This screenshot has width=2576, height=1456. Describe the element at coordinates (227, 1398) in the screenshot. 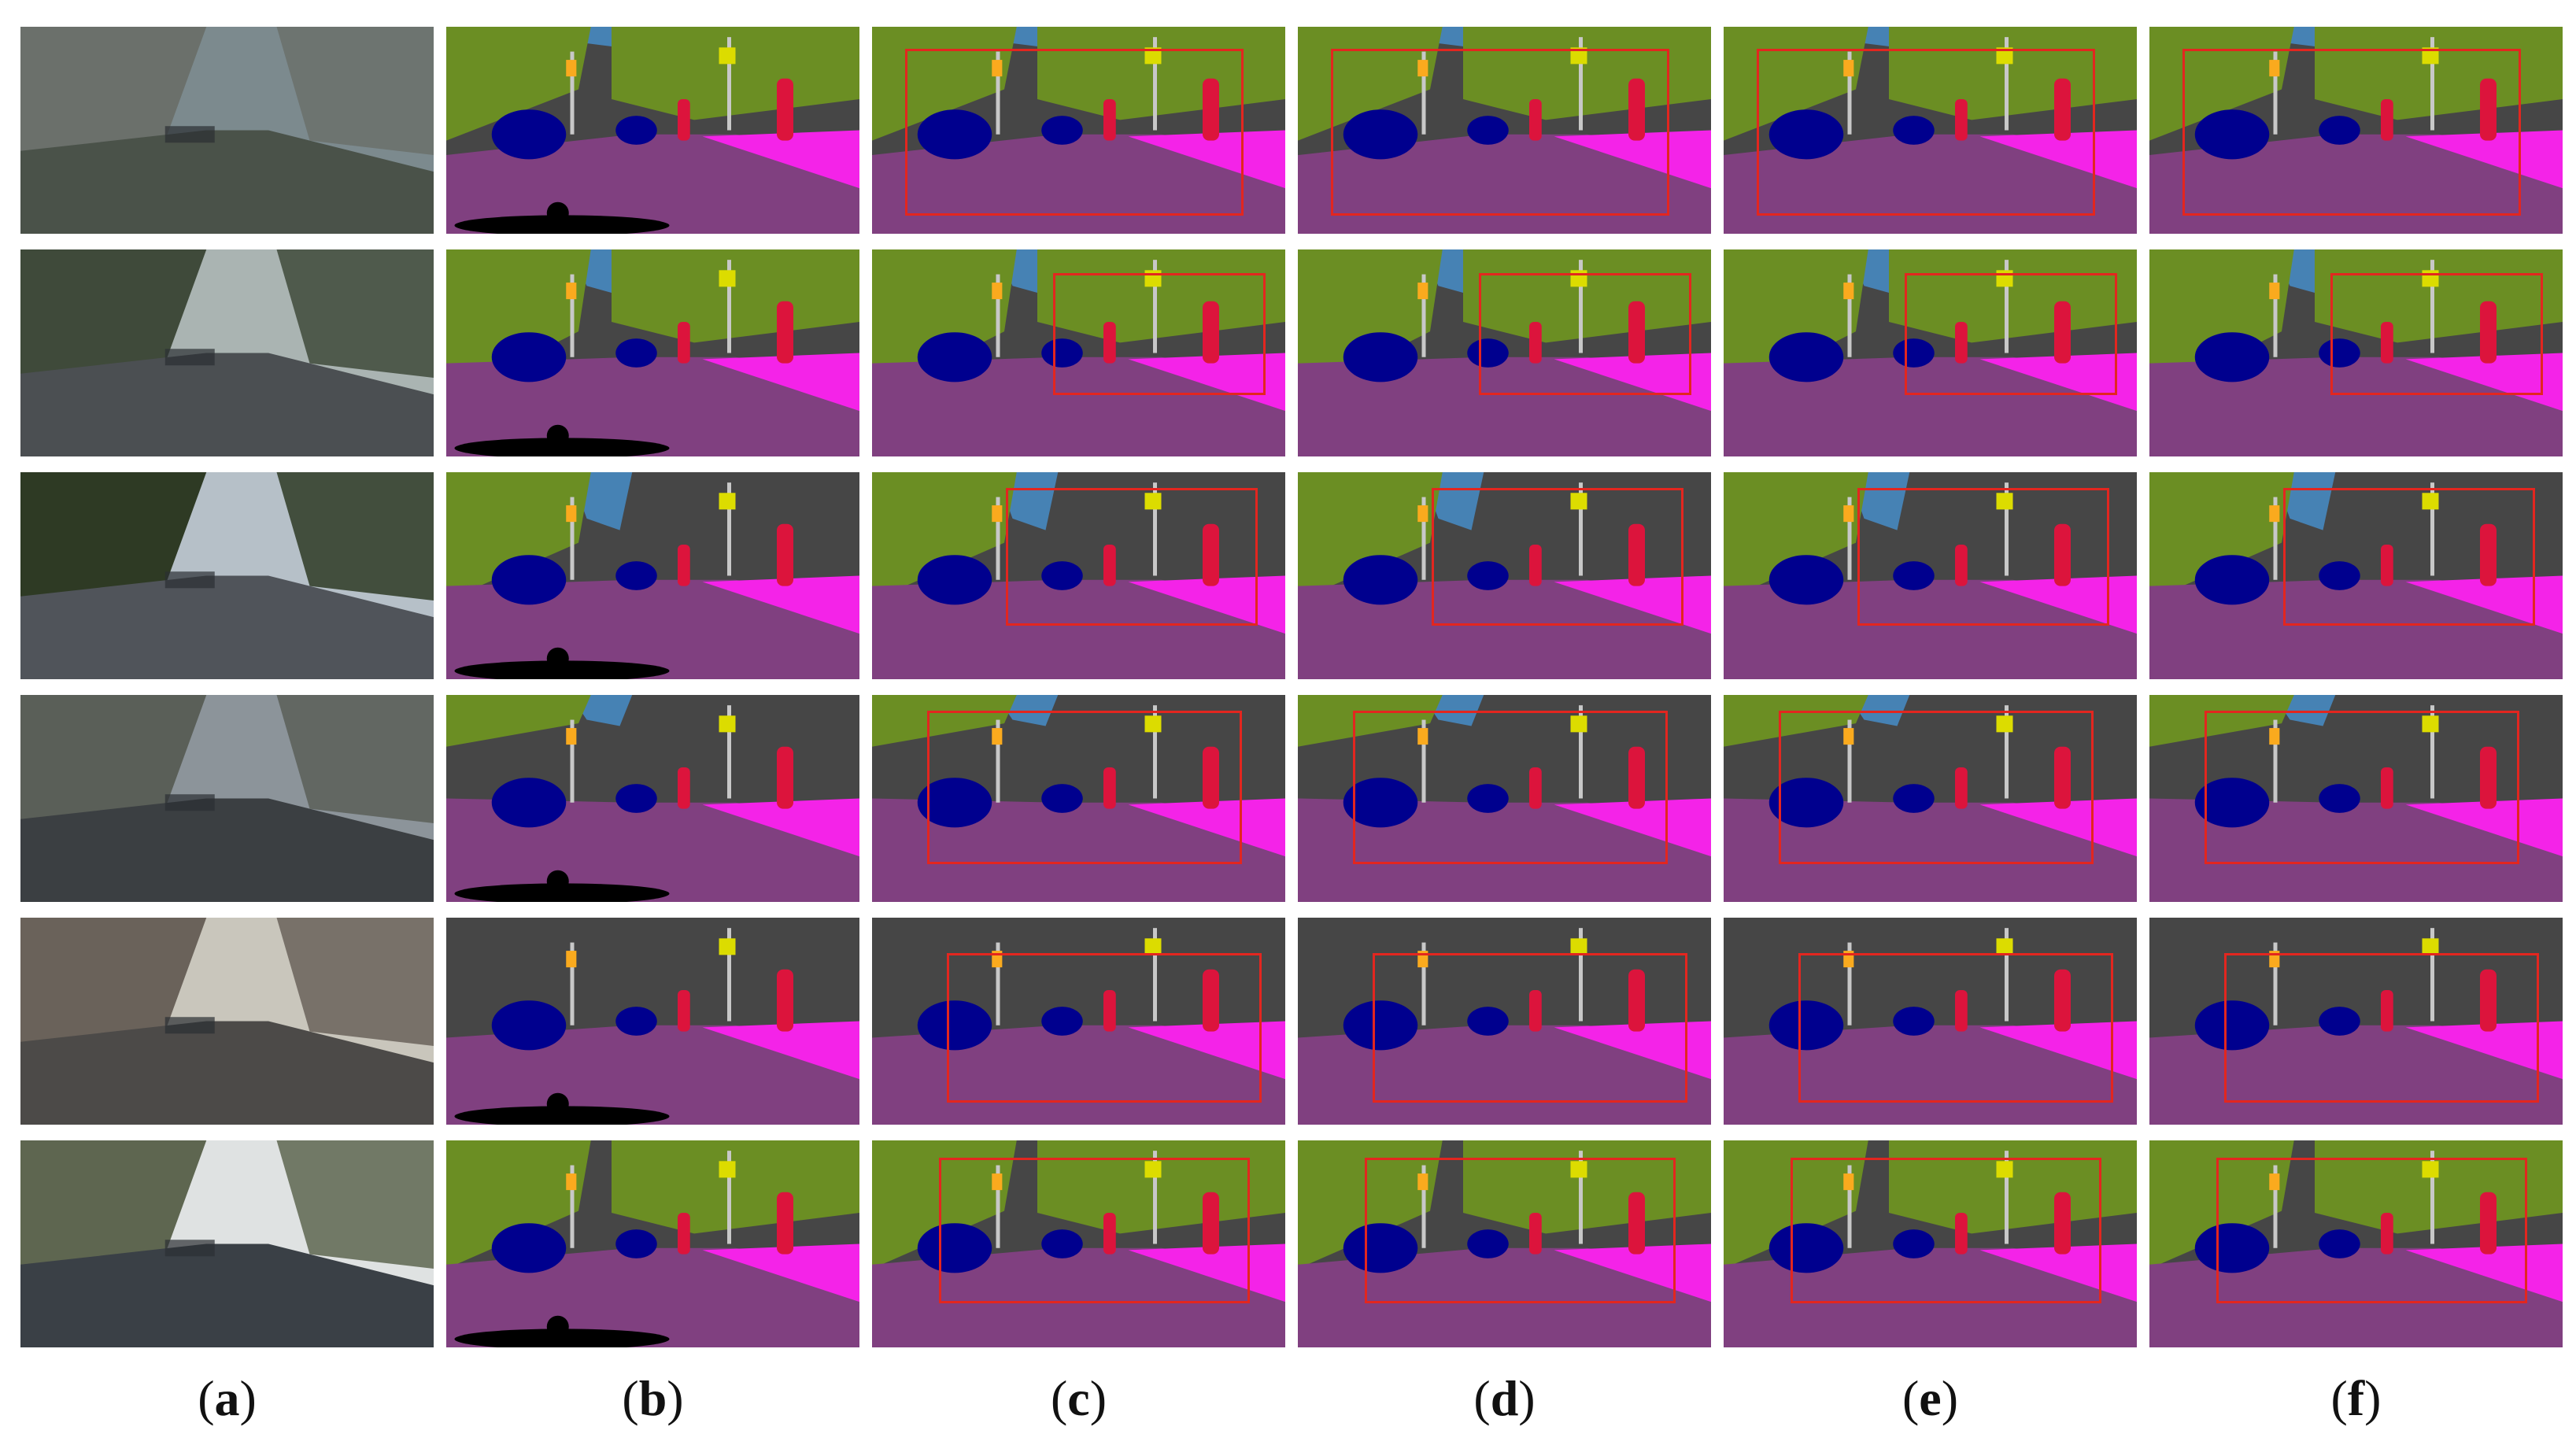

I see `label-a: (a)` at that location.